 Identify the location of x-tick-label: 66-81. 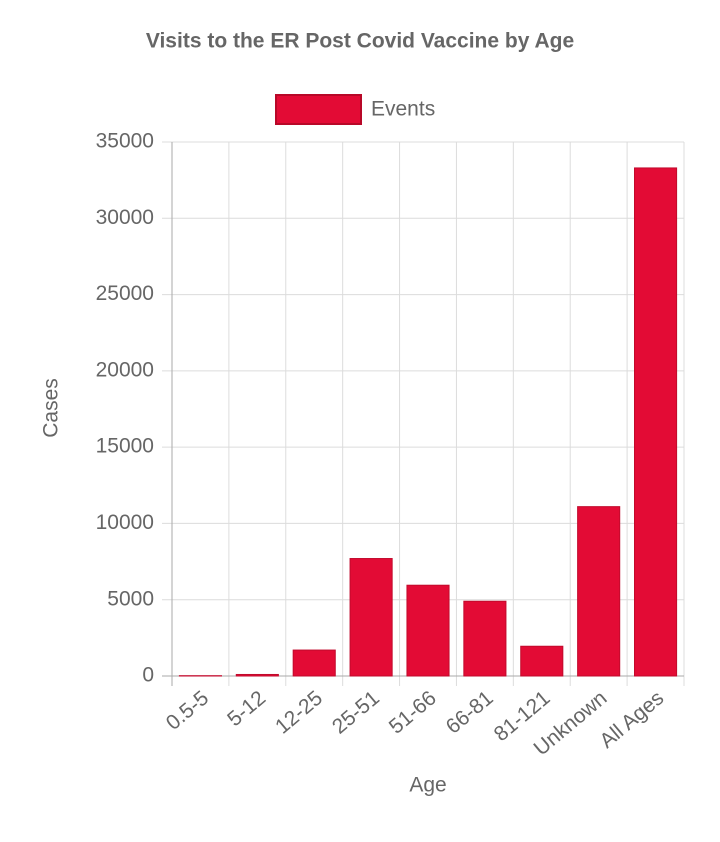
(470, 712).